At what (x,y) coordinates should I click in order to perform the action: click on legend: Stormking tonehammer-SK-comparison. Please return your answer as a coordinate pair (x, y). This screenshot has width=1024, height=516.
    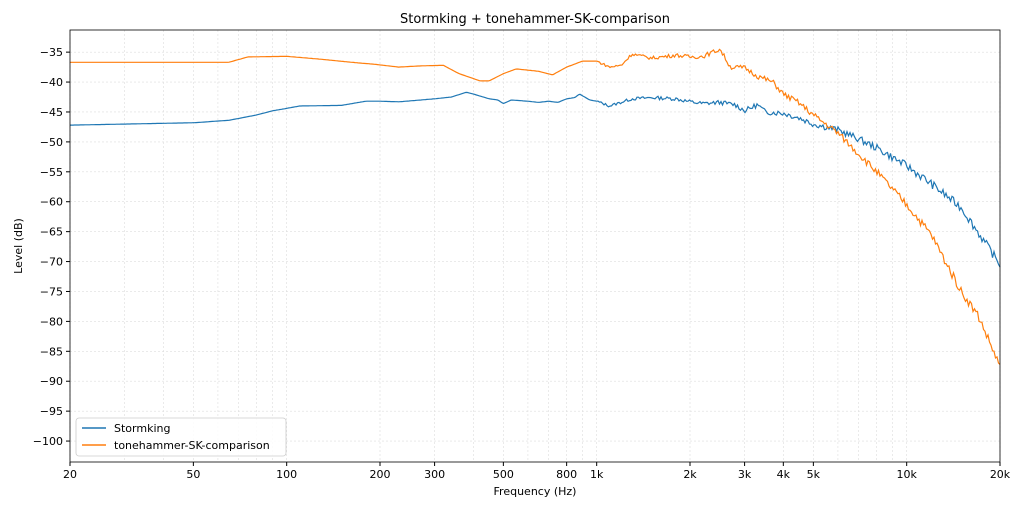
    Looking at the image, I should click on (181, 437).